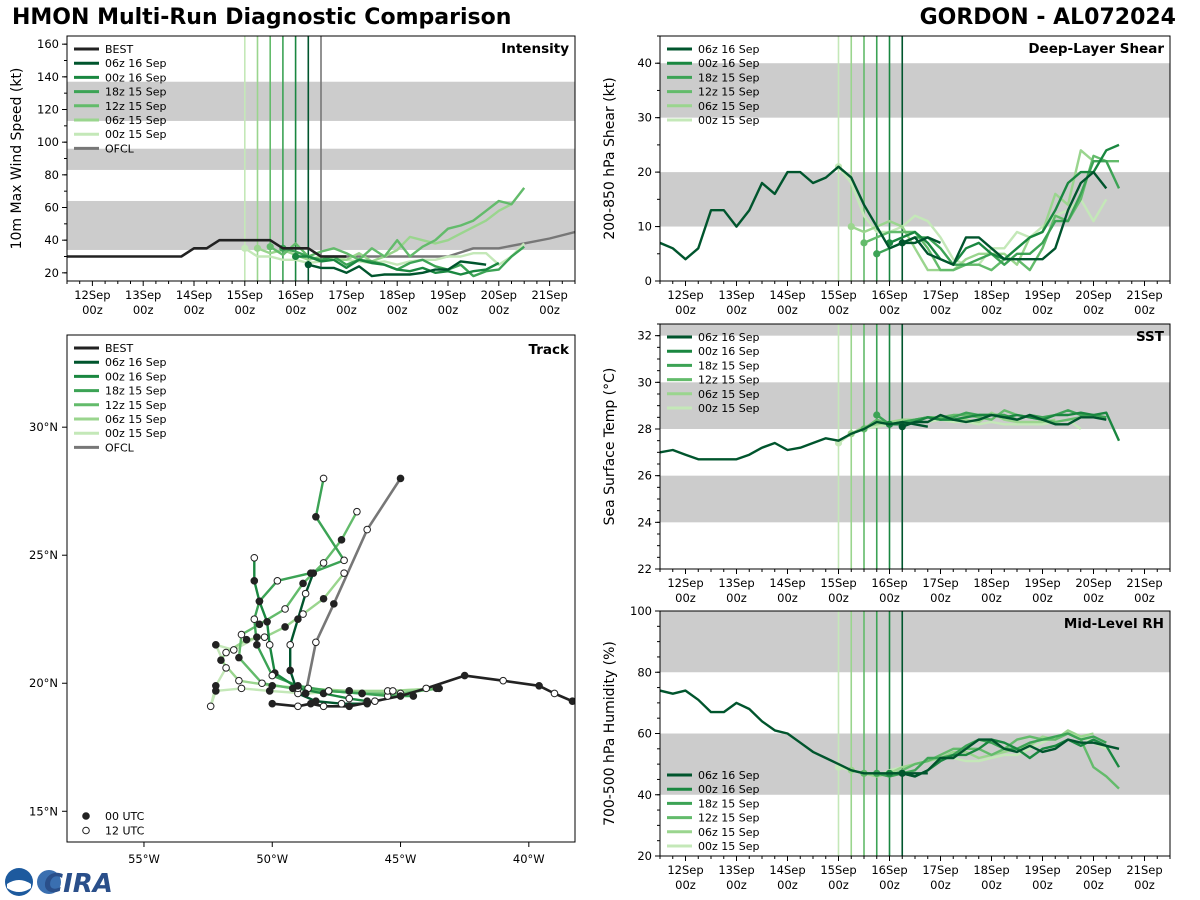 The width and height of the screenshot is (1200, 900). Describe the element at coordinates (736, 295) in the screenshot. I see `x-tick-label: 13Sep` at that location.